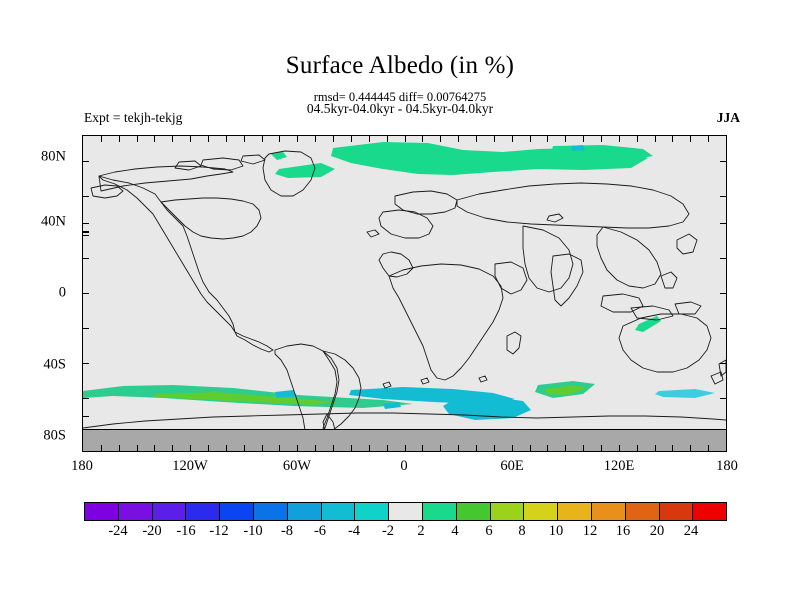  Describe the element at coordinates (512, 466) in the screenshot. I see `xlabel-60e: 60E` at that location.